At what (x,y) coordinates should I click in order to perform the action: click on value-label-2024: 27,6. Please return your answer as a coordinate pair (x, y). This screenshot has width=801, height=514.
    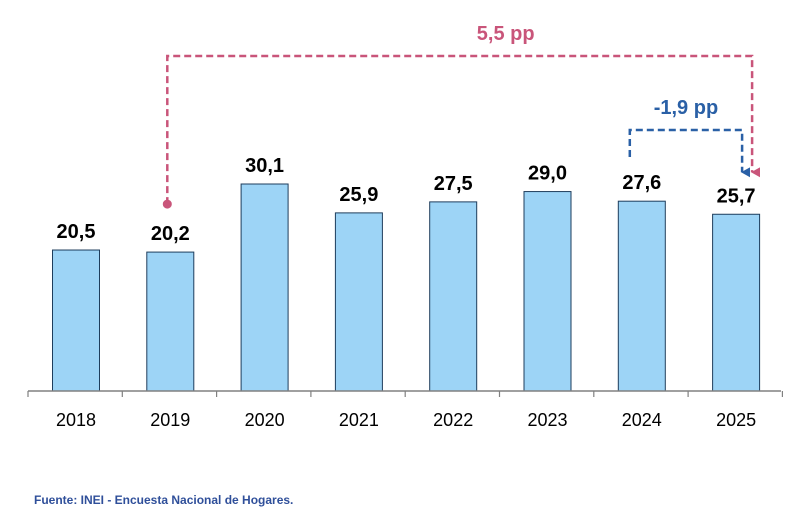
    Looking at the image, I should click on (641, 183).